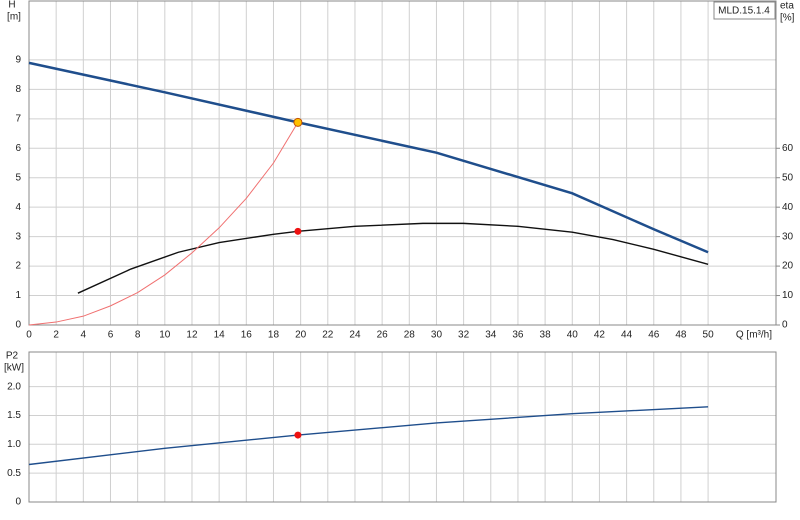 This screenshot has width=800, height=520. What do you see at coordinates (301, 335) in the screenshot?
I see `x-tick-label: 20` at bounding box center [301, 335].